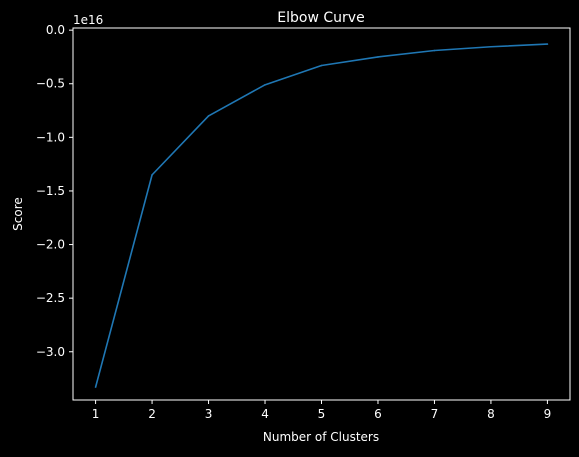  I want to click on chart-title: Elbow Curve, so click(320, 18).